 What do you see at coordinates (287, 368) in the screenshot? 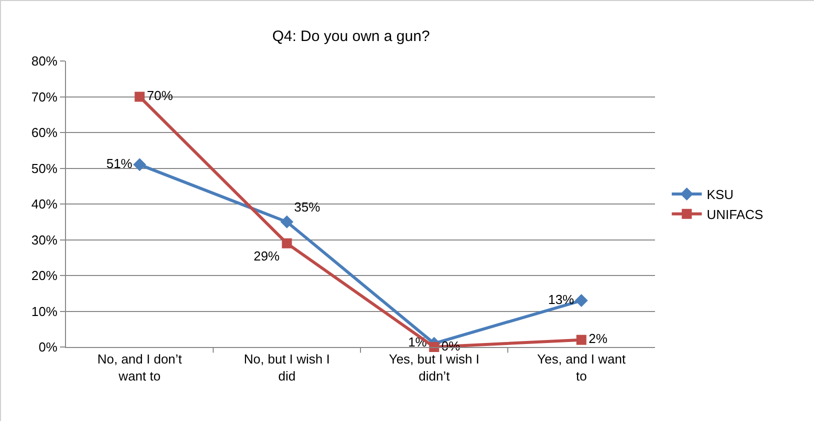
I see `x-tick-label: No, but I wish I did` at bounding box center [287, 368].